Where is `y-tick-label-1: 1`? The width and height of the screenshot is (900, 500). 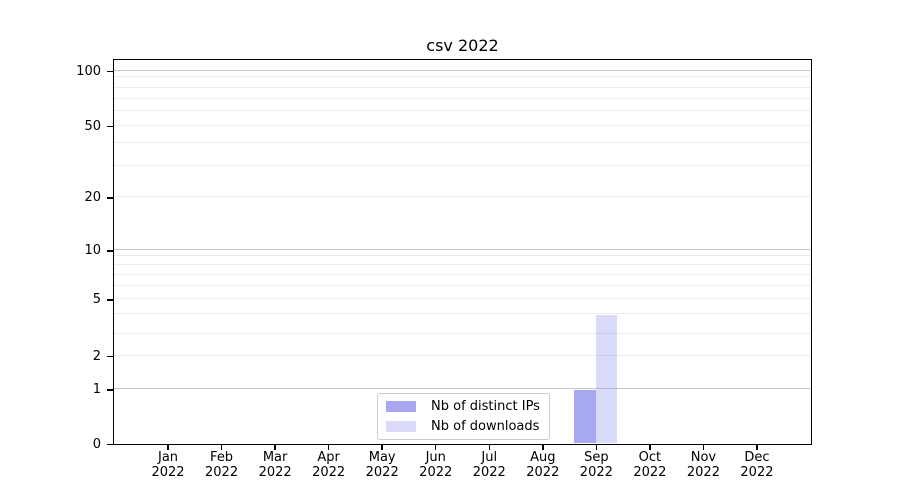
y-tick-label-1: 1 is located at coordinates (96, 389).